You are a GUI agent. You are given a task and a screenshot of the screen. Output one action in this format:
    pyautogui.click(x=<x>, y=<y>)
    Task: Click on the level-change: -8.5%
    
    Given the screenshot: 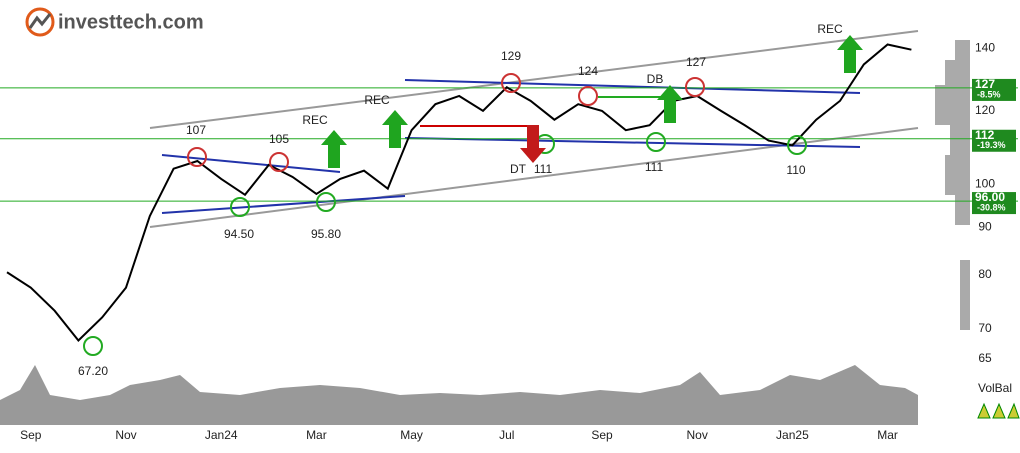 What is the action you would take?
    pyautogui.click(x=989, y=94)
    